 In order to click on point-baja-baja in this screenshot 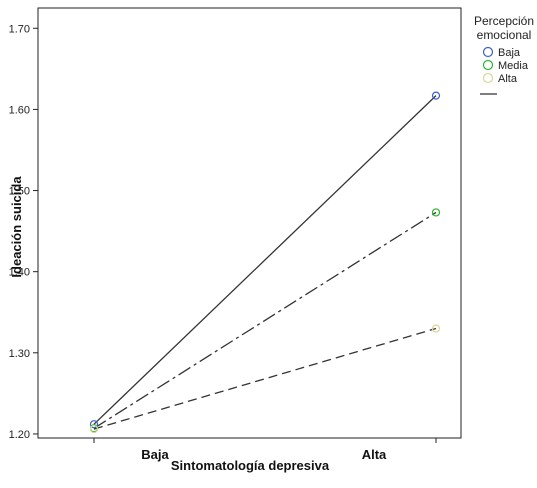, I will do `click(94, 424)`.